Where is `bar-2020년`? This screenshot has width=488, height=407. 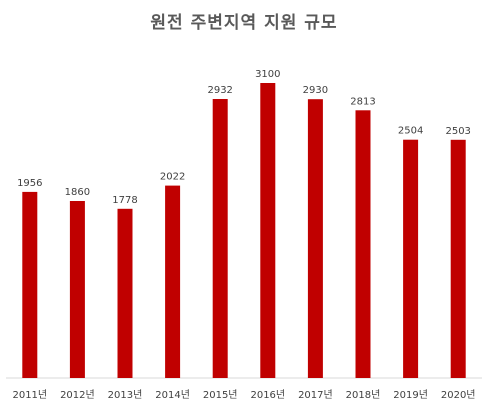
bar-2020년 is located at coordinates (458, 258).